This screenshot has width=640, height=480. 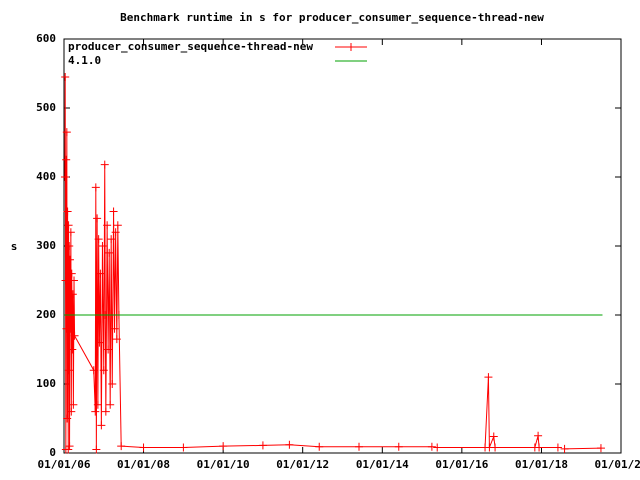 I want to click on y-axis-label: s, so click(x=14, y=246).